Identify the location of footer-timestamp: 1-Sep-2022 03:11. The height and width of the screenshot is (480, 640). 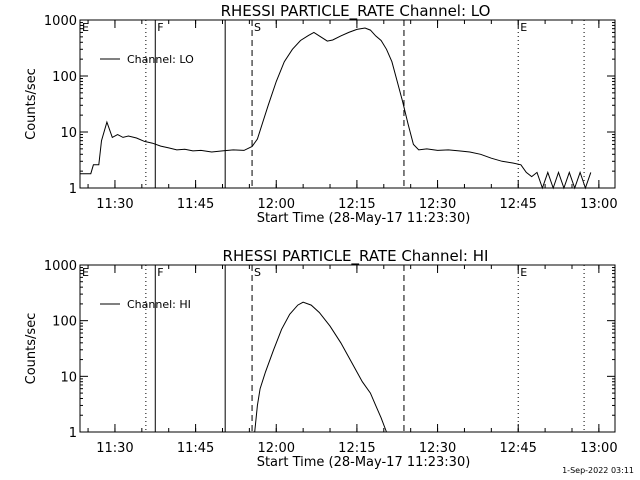
(598, 470).